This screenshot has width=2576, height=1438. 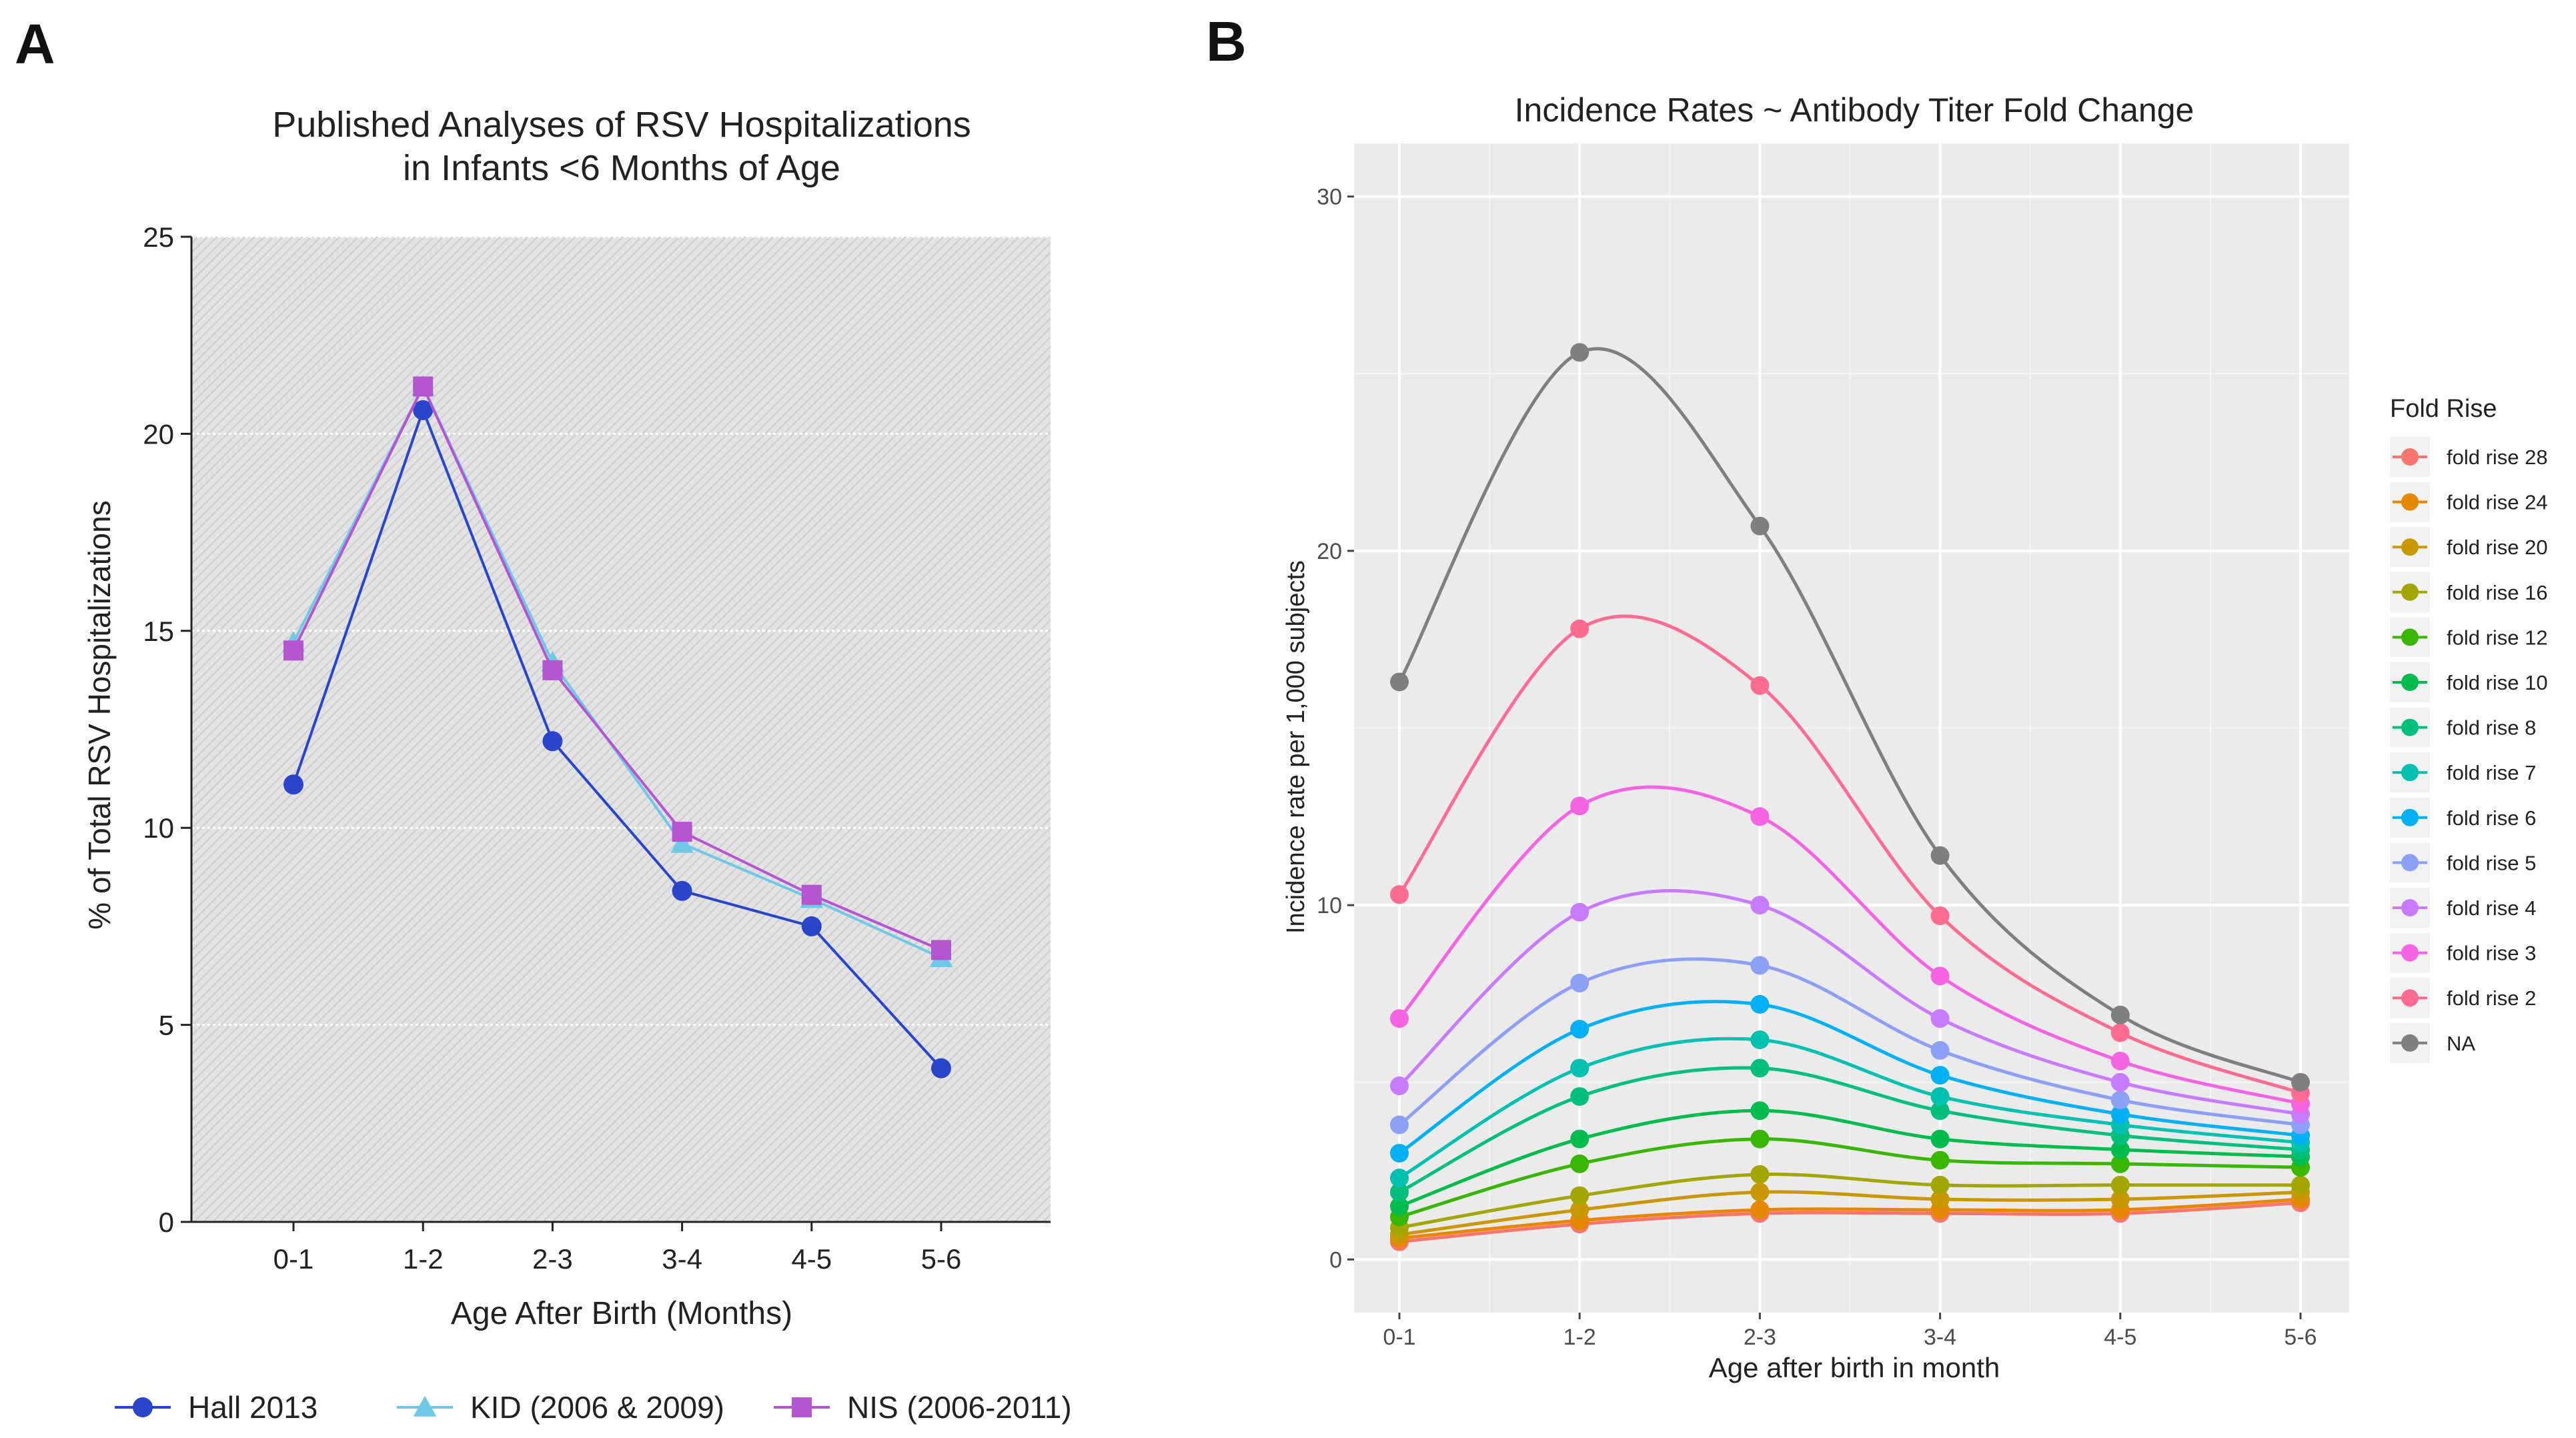 I want to click on chart-b-x-tick-label: 0-1, so click(x=1399, y=1337).